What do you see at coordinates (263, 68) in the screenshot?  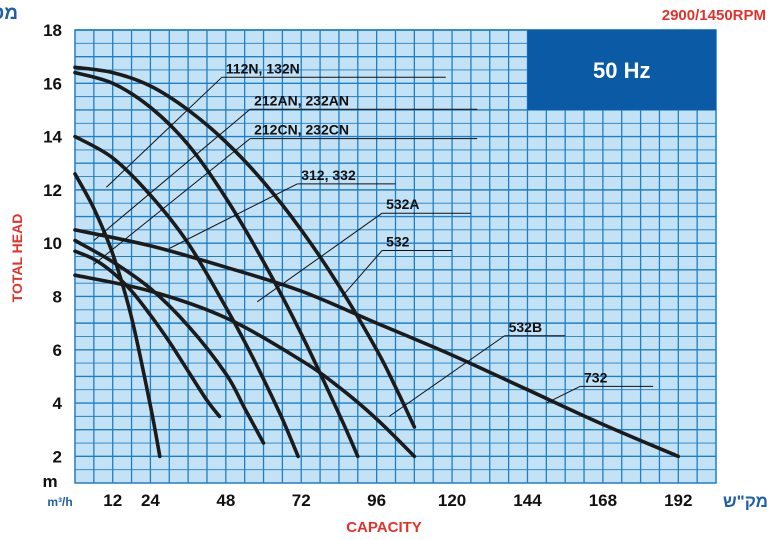 I see `curve-label: 112N, 132N` at bounding box center [263, 68].